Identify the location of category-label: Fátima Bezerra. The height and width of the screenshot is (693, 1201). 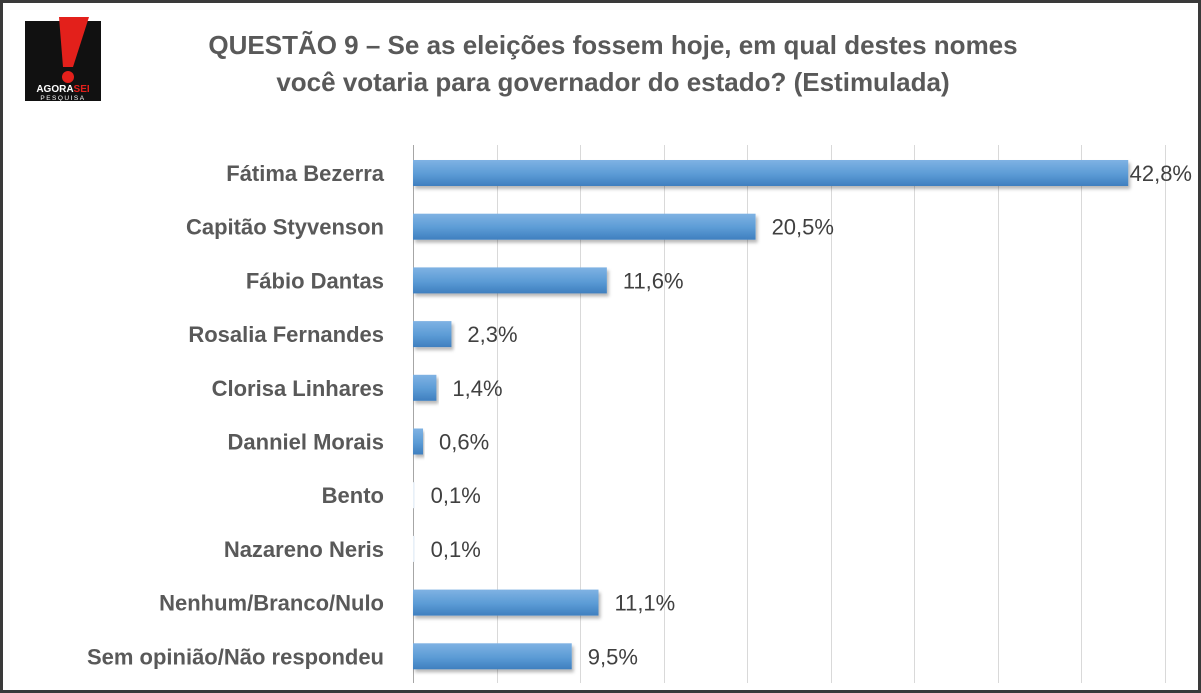
(305, 173).